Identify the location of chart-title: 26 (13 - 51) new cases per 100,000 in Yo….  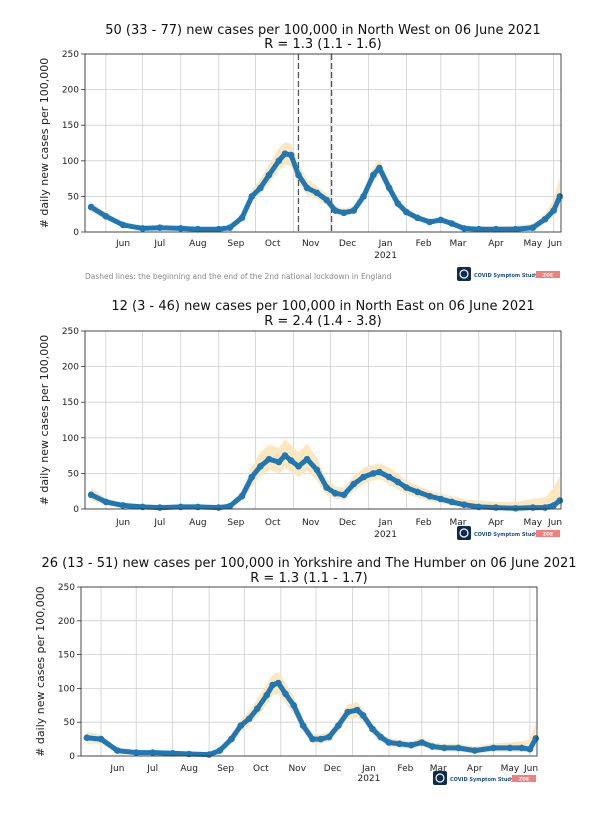
(308, 563).